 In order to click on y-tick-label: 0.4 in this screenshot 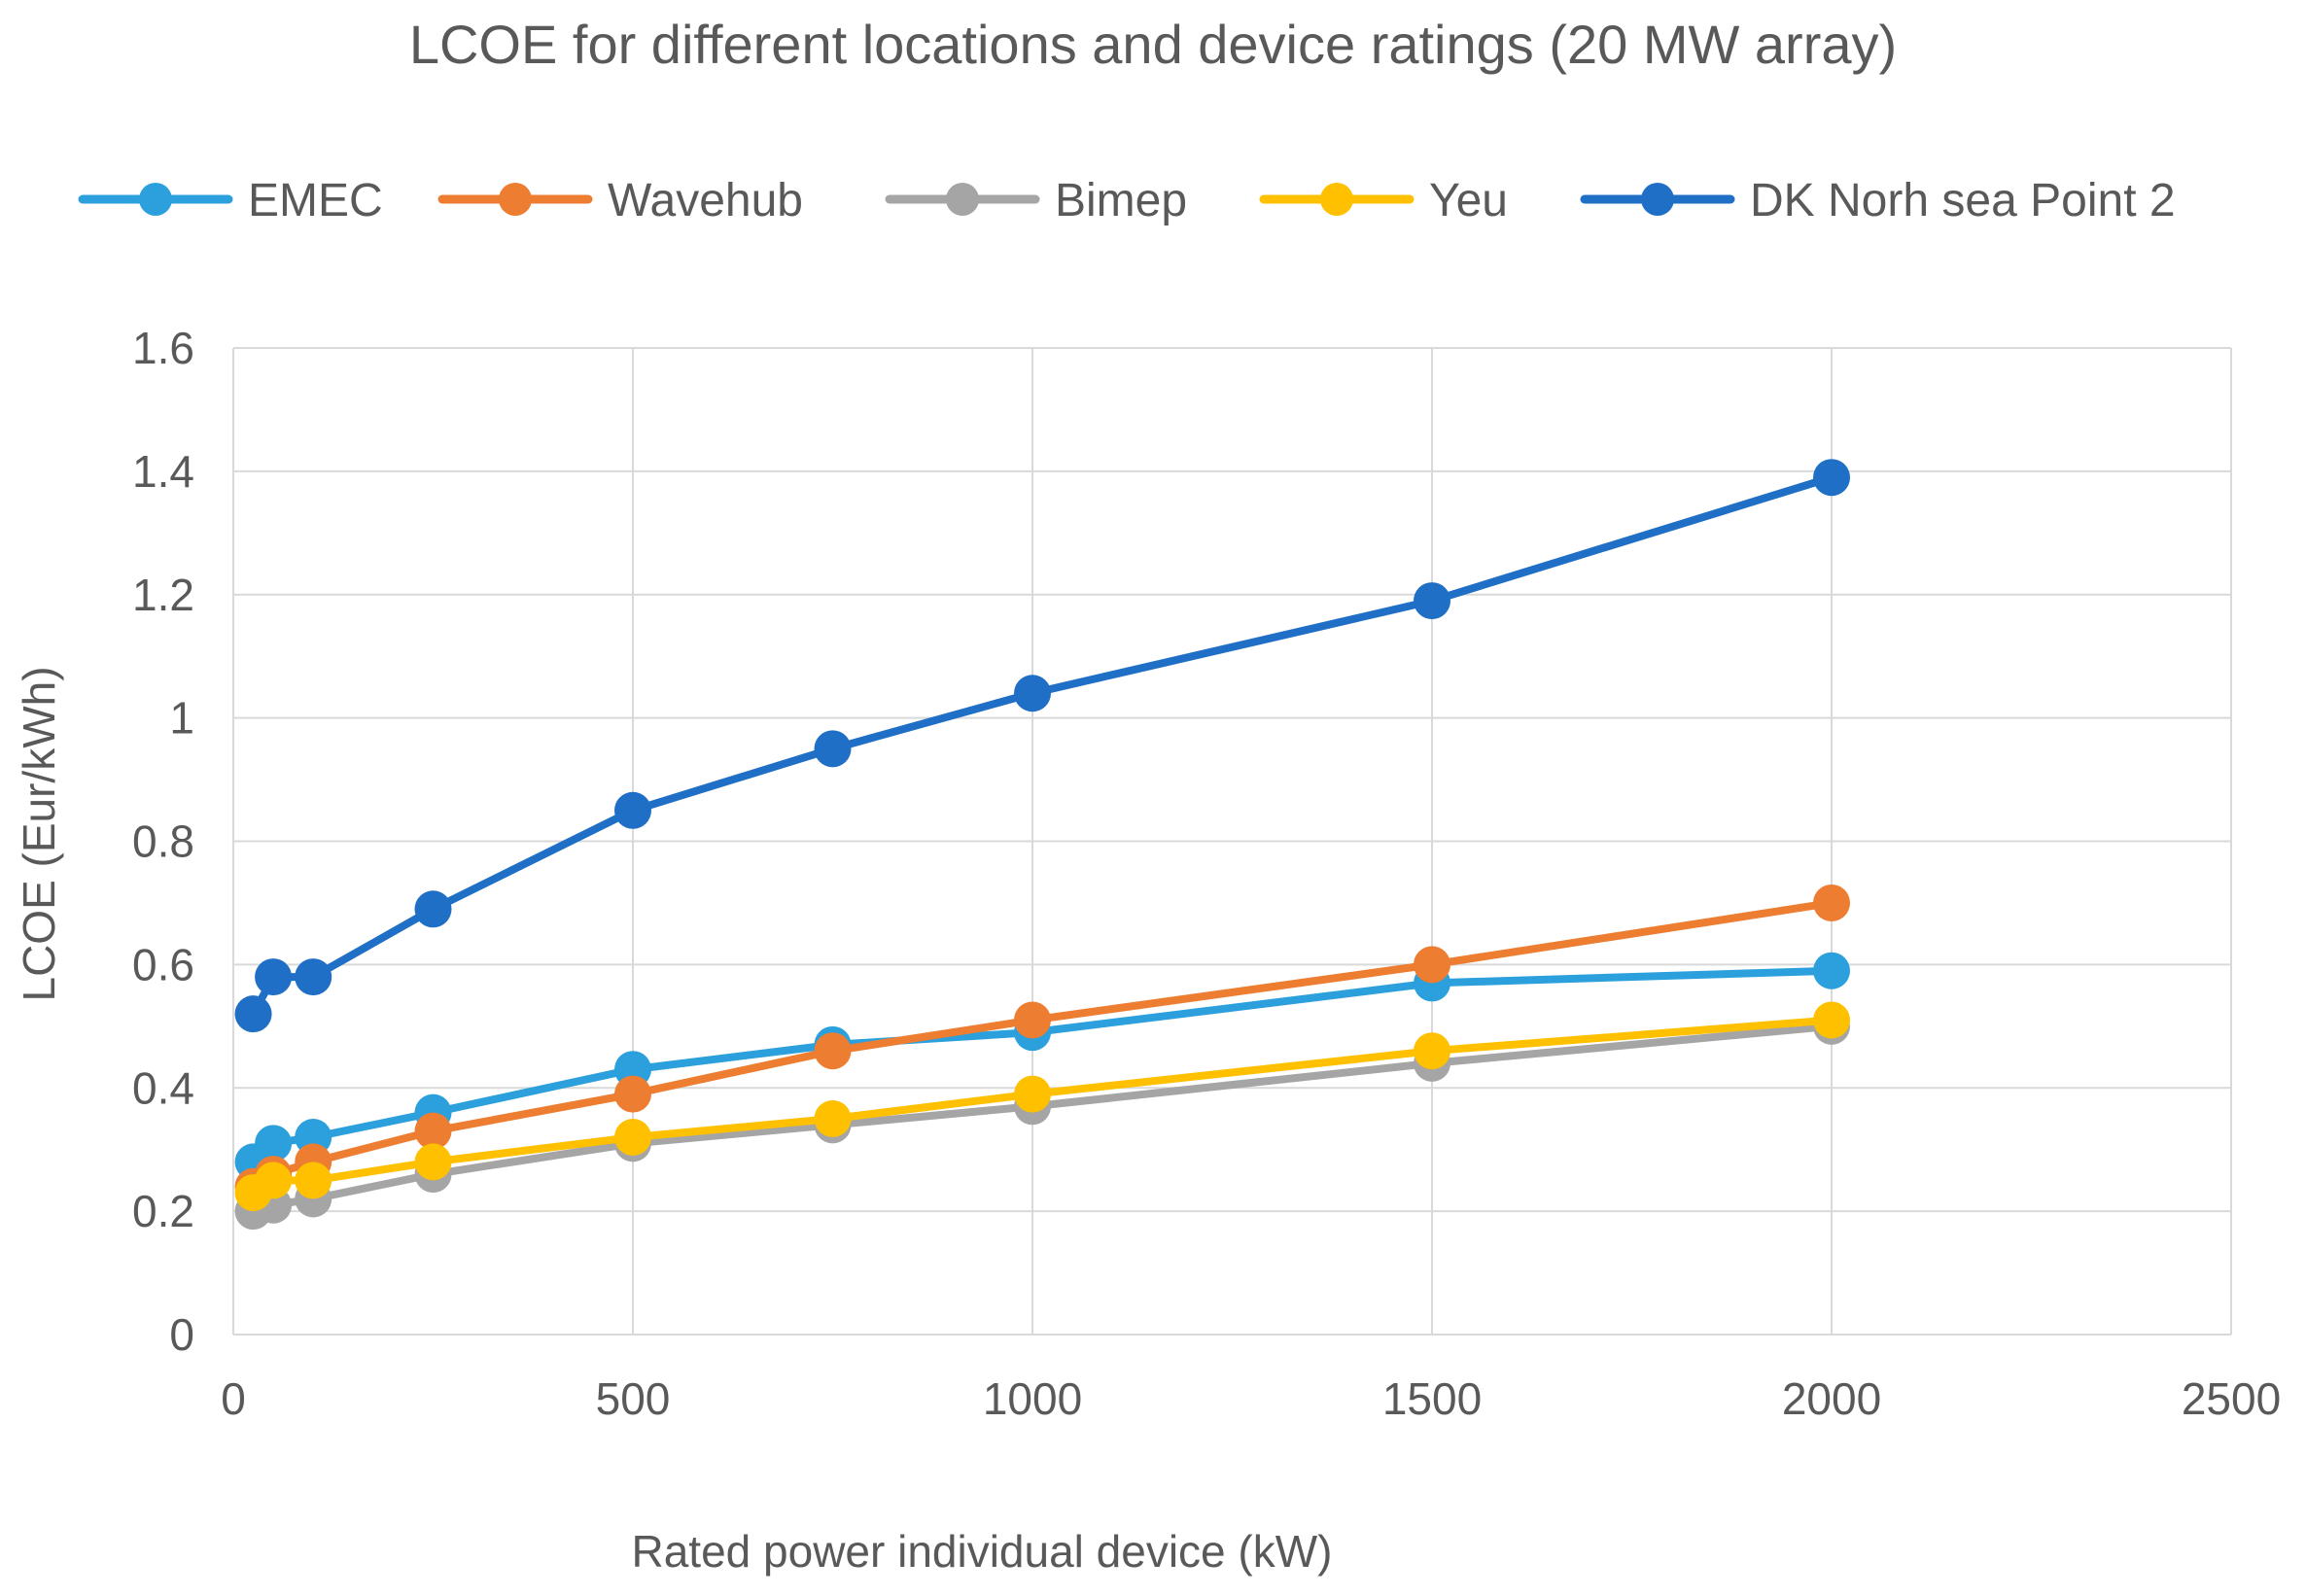, I will do `click(163, 1087)`.